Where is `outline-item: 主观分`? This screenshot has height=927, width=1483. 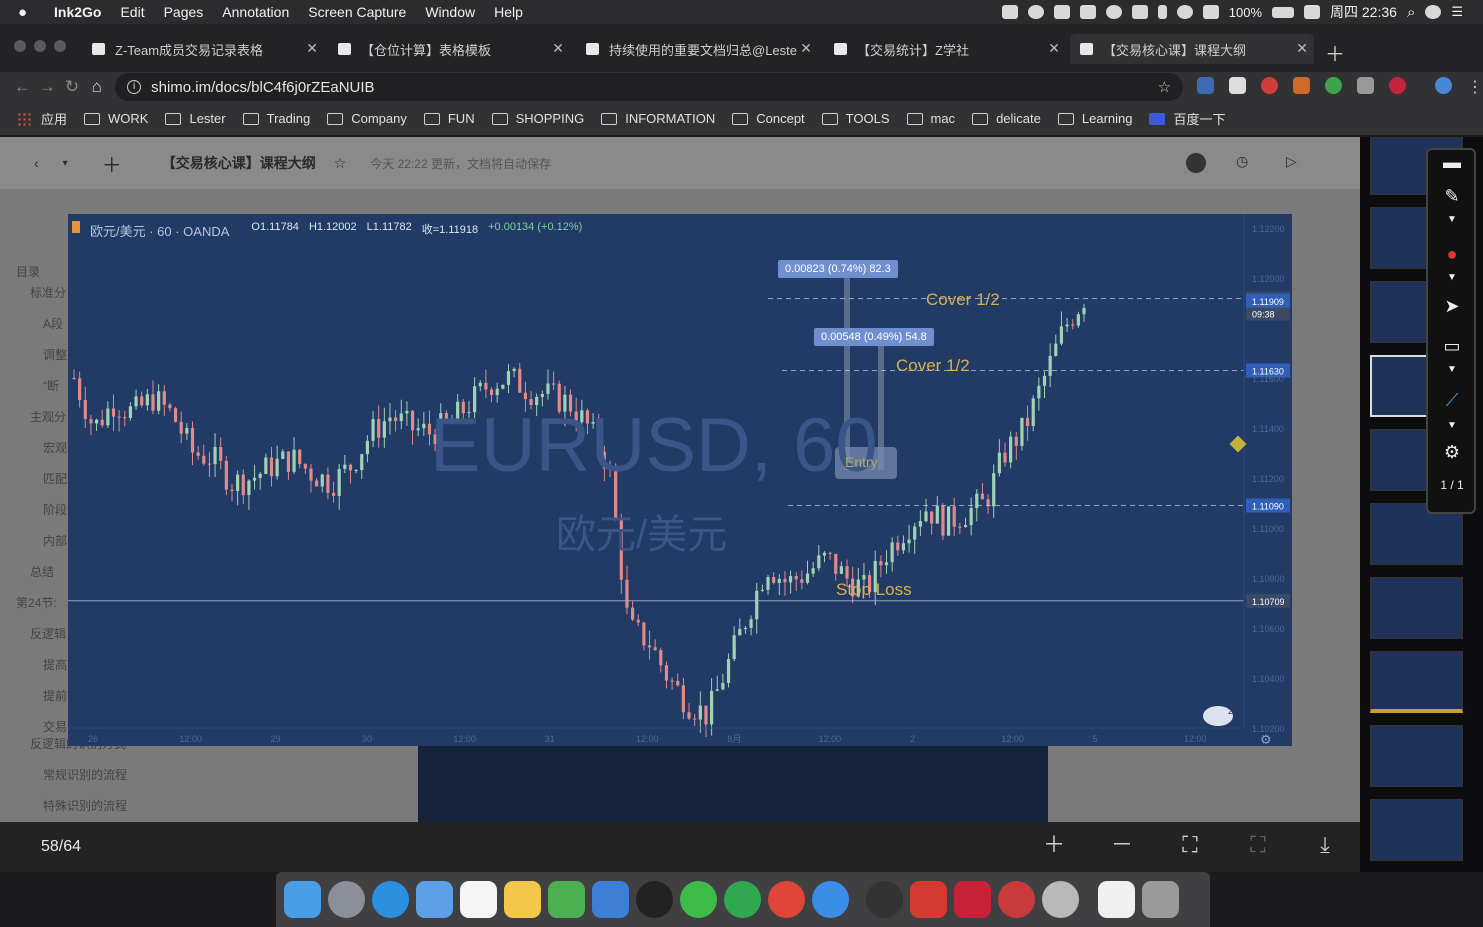 outline-item: 主观分 is located at coordinates (48, 417).